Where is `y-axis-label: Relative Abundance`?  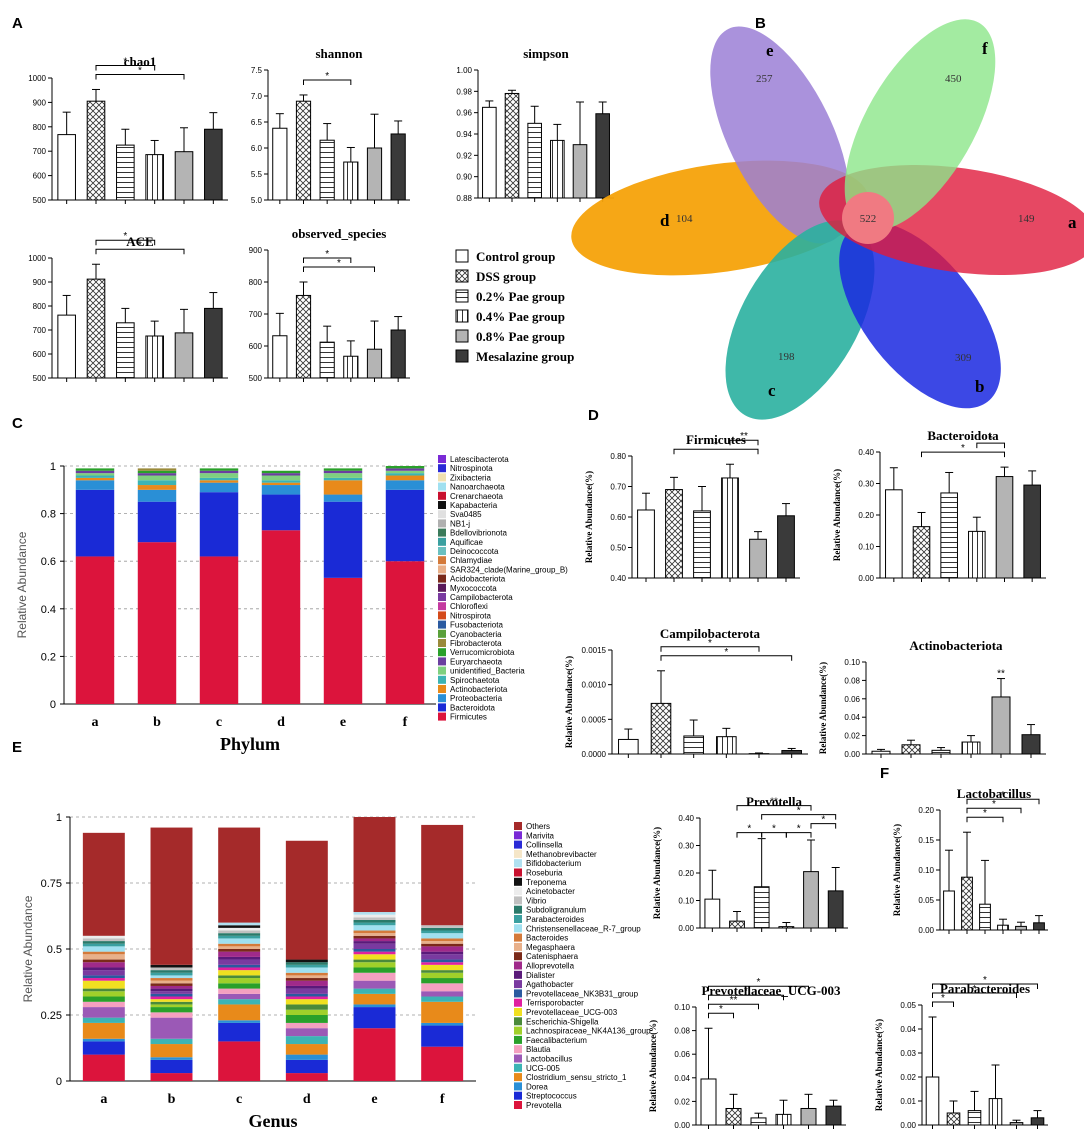 y-axis-label: Relative Abundance is located at coordinates (22, 584).